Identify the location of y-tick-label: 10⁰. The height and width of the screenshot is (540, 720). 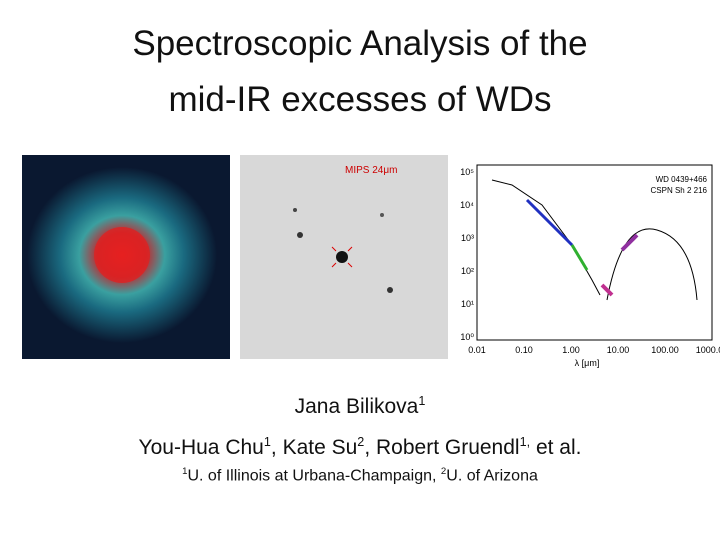
(467, 337).